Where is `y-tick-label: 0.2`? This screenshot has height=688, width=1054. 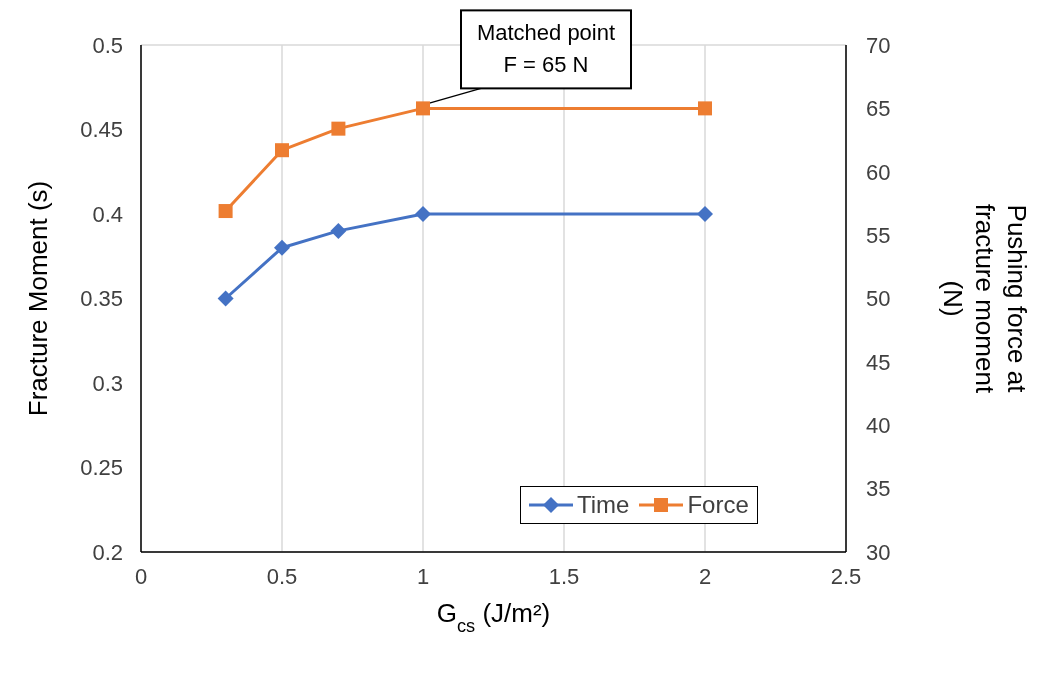
y-tick-label: 0.2 is located at coordinates (107, 552).